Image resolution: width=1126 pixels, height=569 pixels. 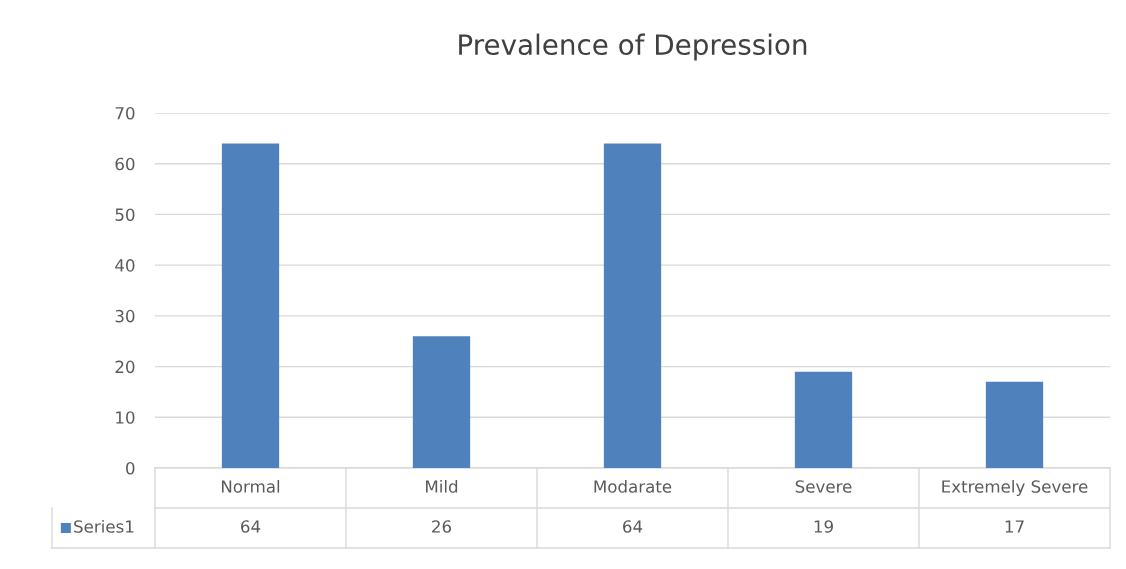 I want to click on y-tick-label: 30, so click(x=125, y=316).